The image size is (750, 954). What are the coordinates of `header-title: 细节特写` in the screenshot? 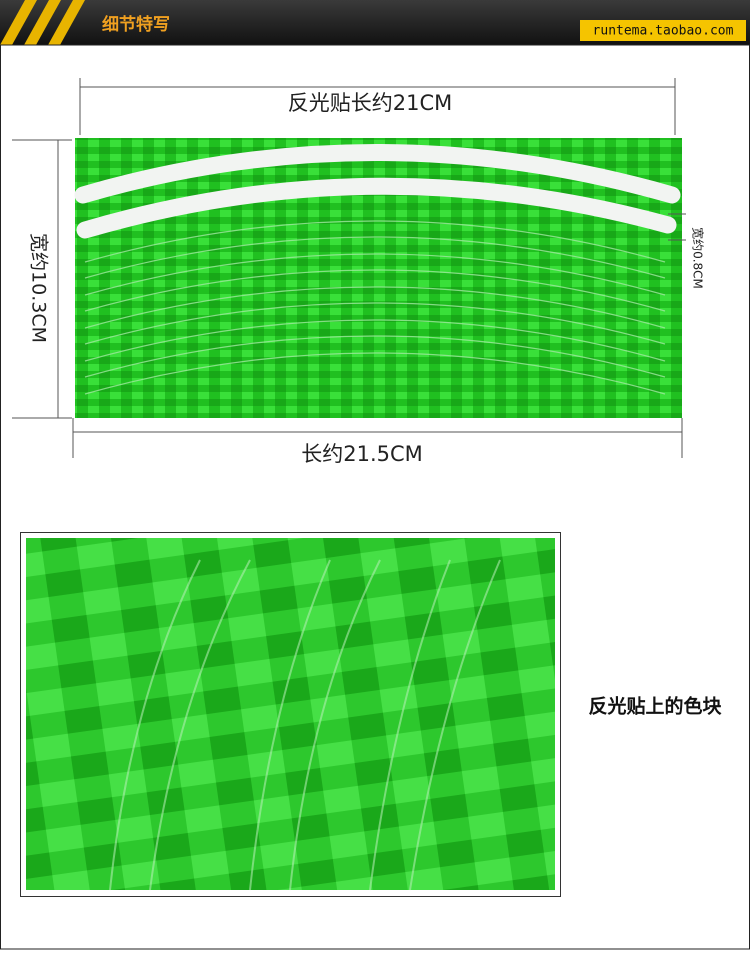 It's located at (136, 24).